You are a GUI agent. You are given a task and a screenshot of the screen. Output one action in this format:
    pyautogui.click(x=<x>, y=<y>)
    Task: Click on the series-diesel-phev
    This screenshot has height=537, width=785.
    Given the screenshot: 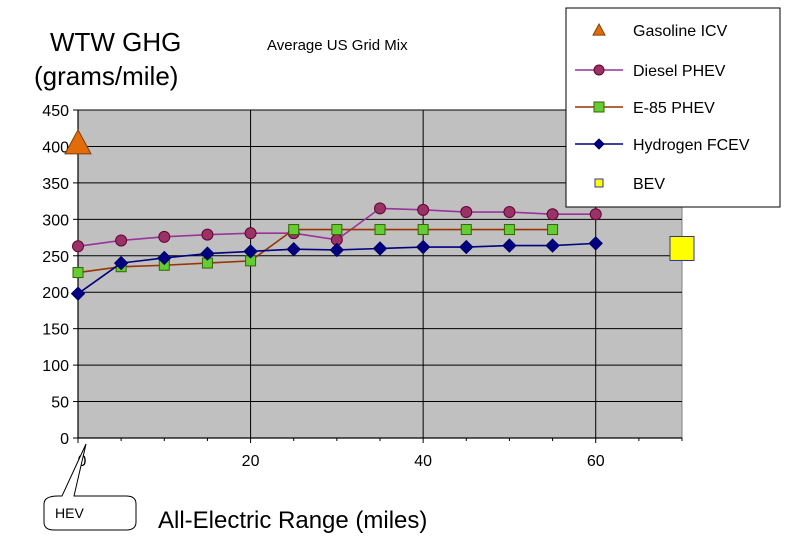 What is the action you would take?
    pyautogui.click(x=337, y=227)
    